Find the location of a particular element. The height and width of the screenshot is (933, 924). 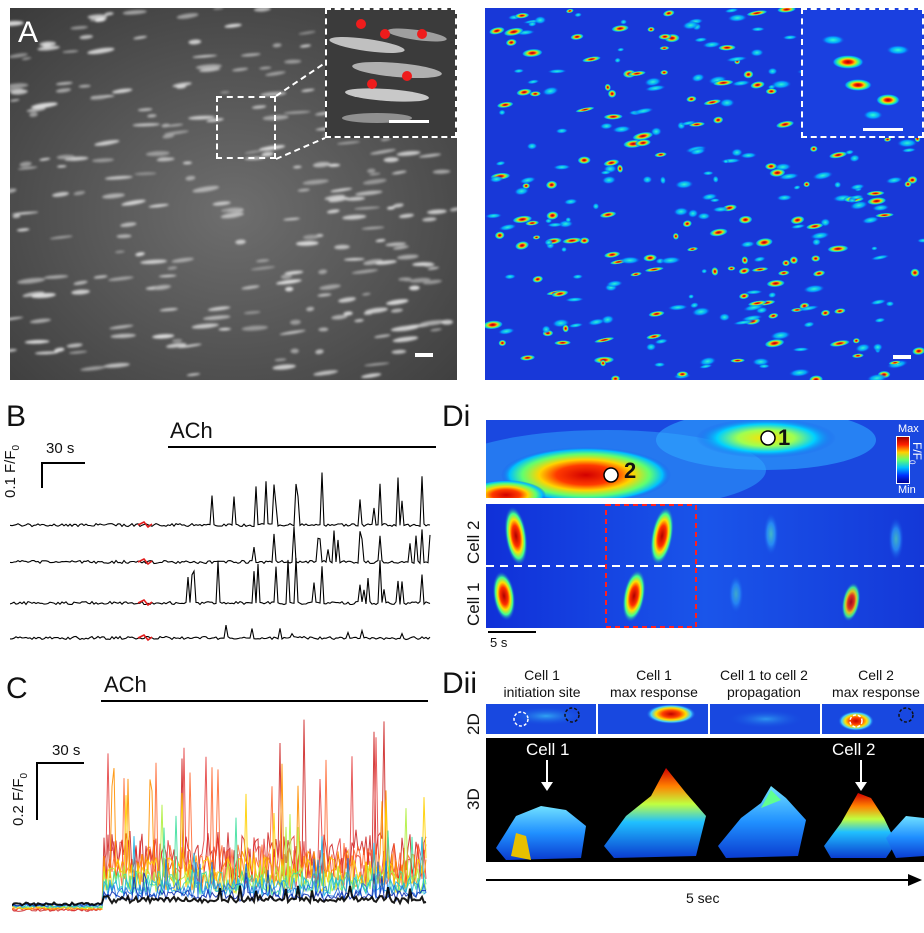

dii-2d-strip is located at coordinates (705, 719).